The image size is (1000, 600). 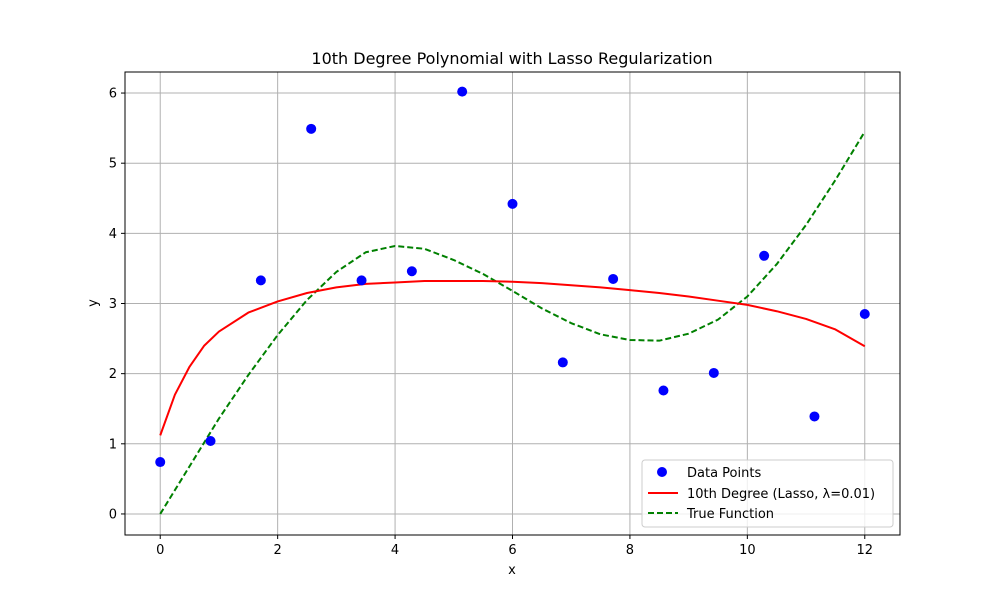 I want to click on x-tick-label: 0, so click(x=160, y=550).